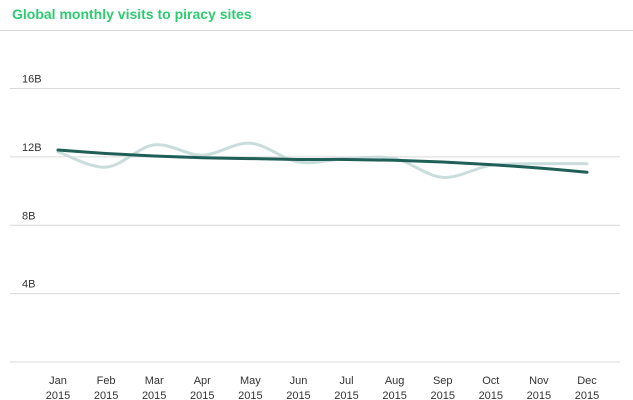 The height and width of the screenshot is (400, 633). I want to click on x-tick-label: Oct 2015, so click(491, 387).